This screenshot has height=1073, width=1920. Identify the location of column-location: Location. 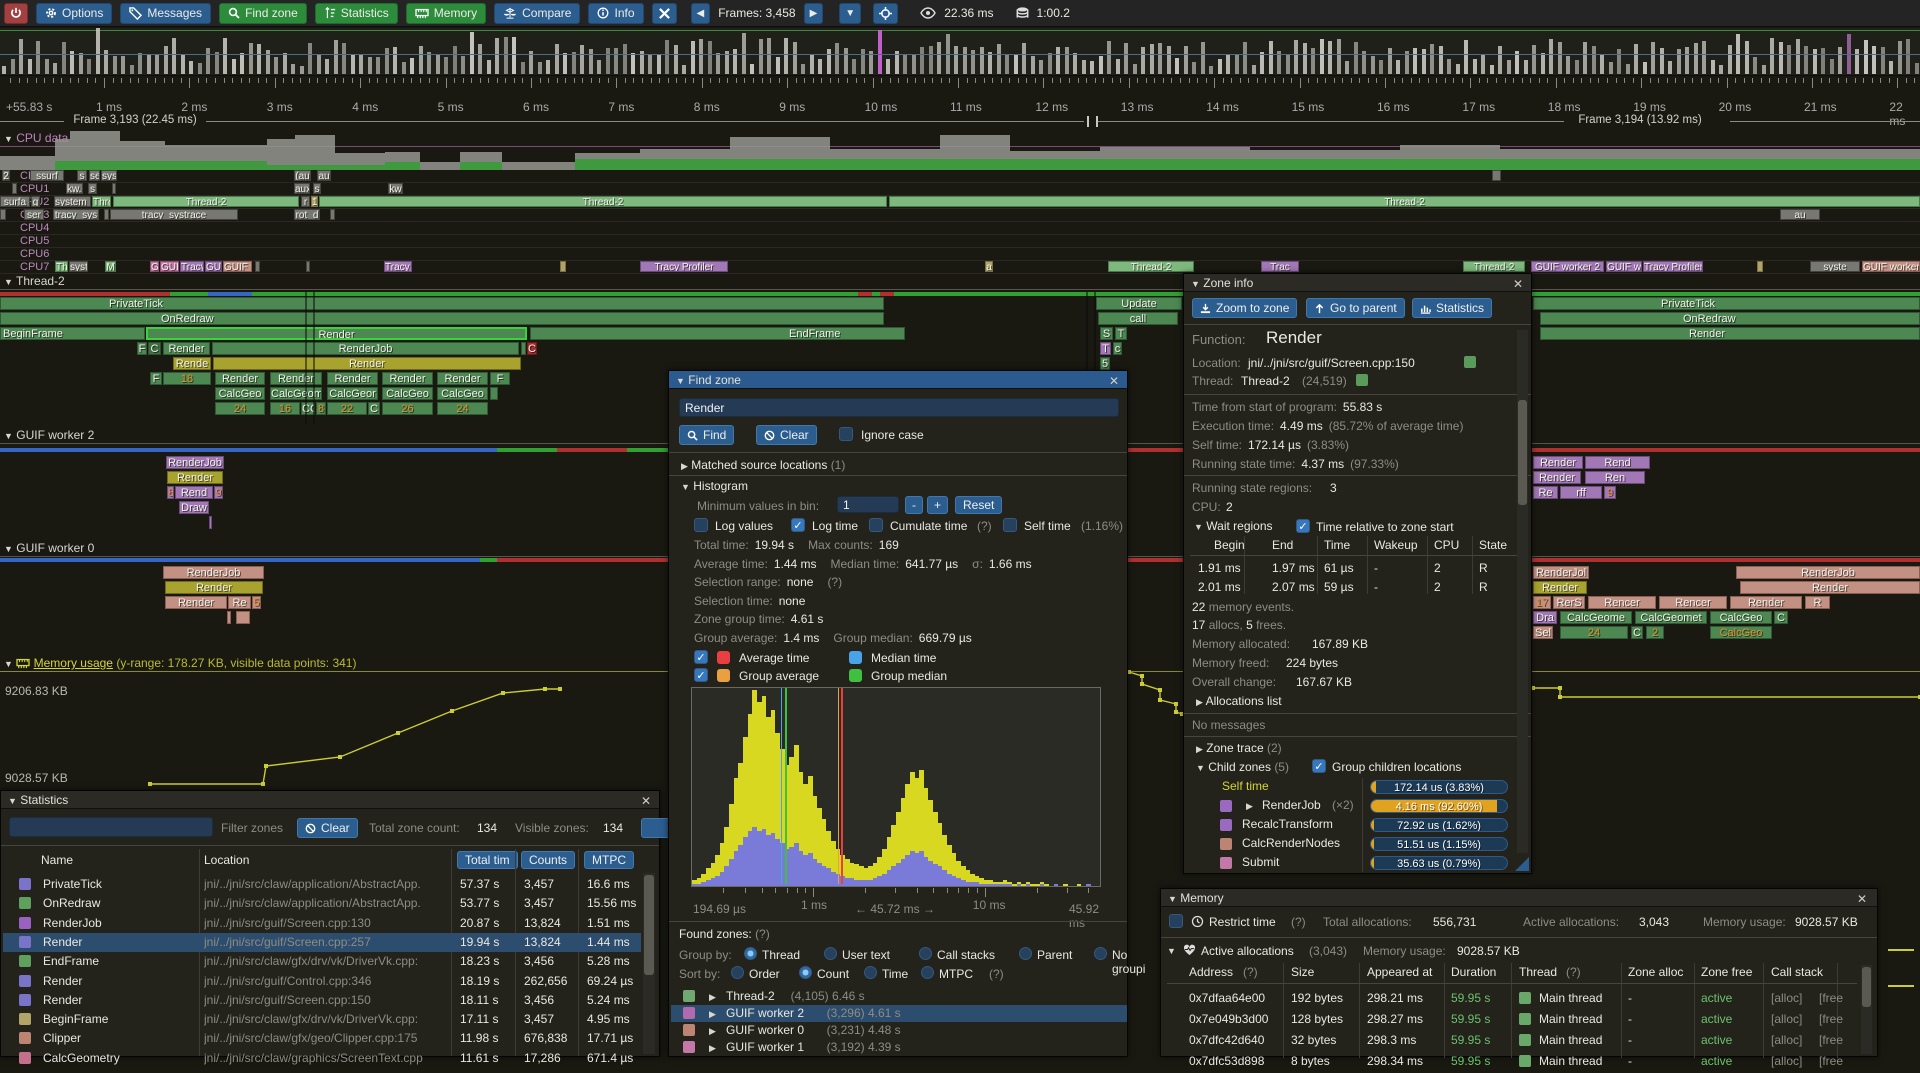
(227, 860).